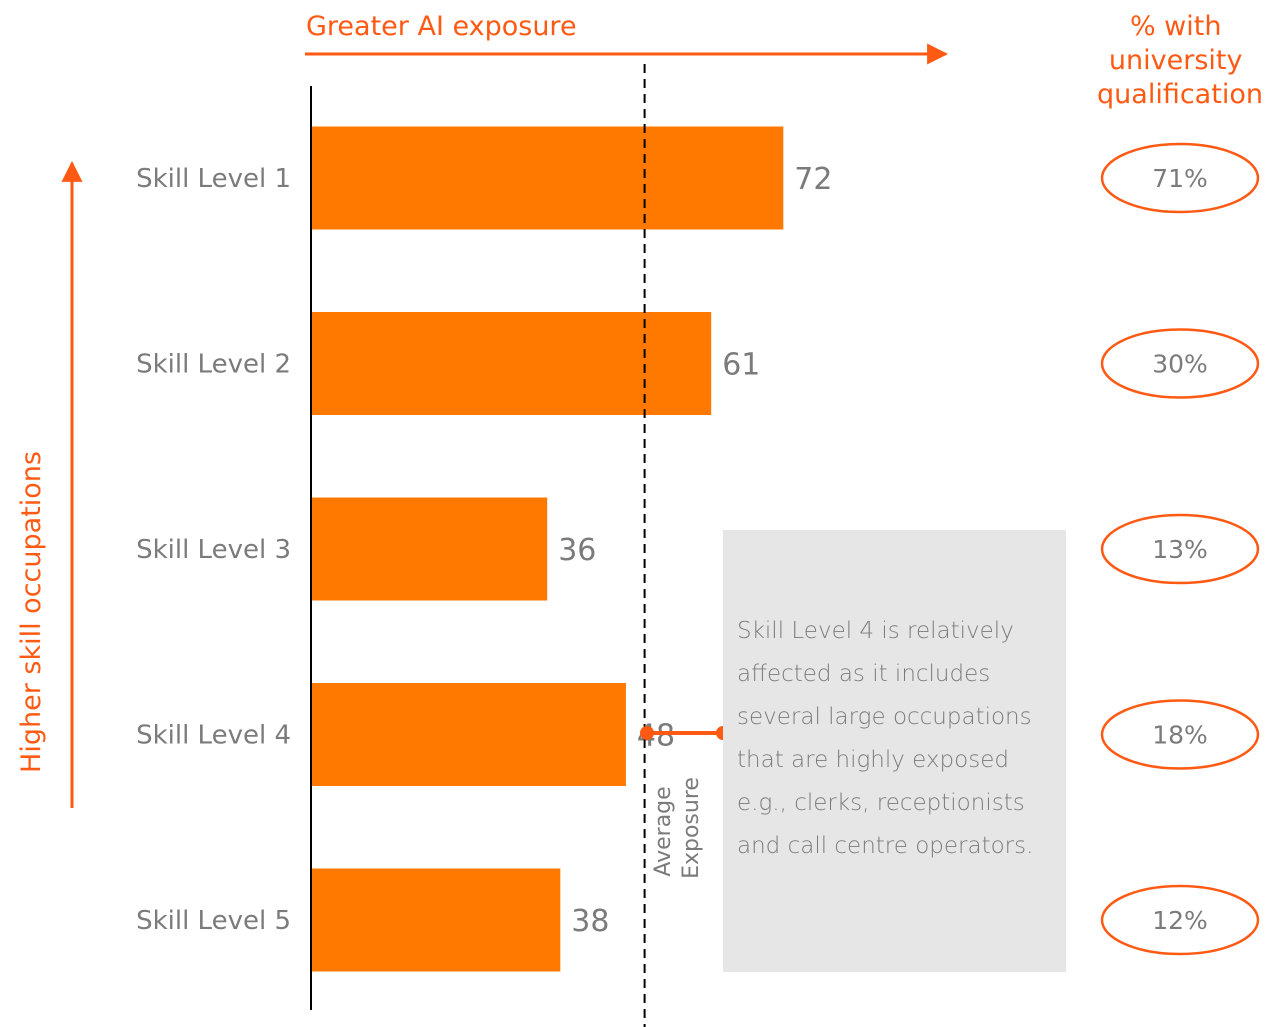  I want to click on secondary-title-line-1: % with, so click(1176, 26).